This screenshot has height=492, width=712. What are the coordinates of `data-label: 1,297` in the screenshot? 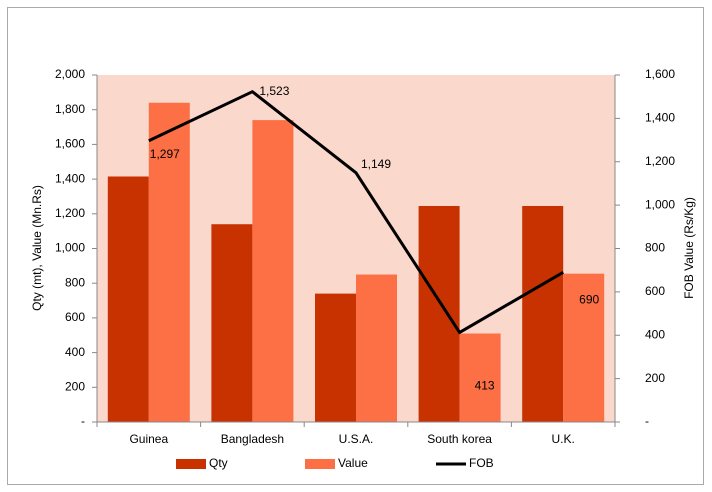 It's located at (165, 154).